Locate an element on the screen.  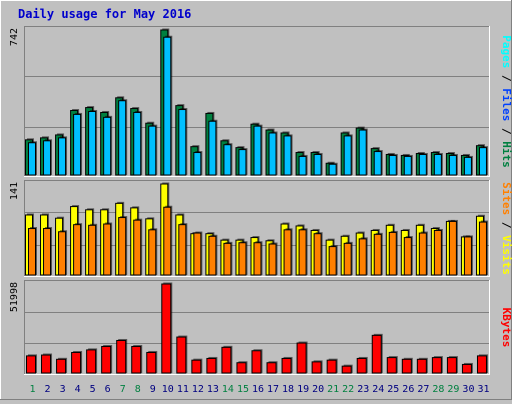
day-tick-label: 6 is located at coordinates (108, 389).